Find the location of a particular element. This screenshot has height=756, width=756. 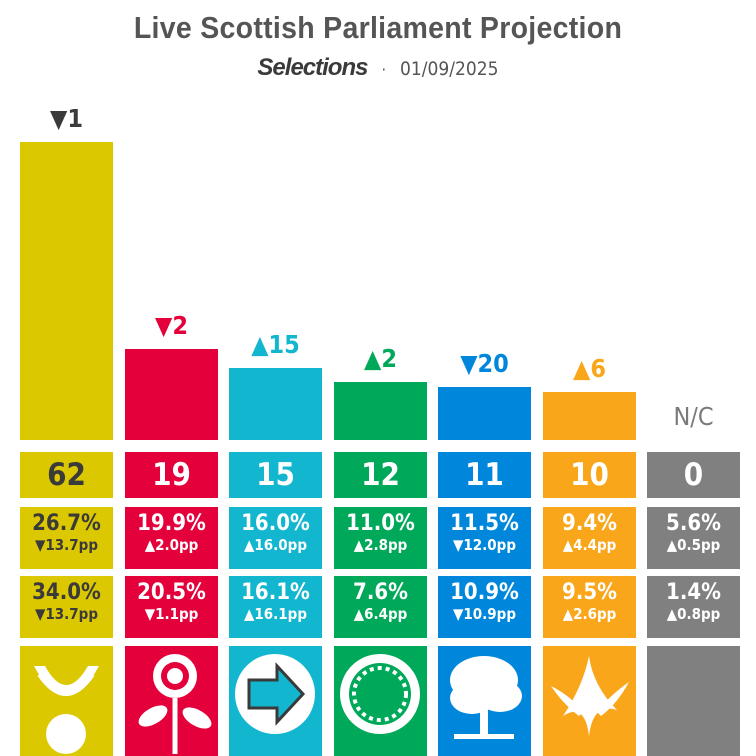

list-share-value: 16.1% is located at coordinates (275, 592).